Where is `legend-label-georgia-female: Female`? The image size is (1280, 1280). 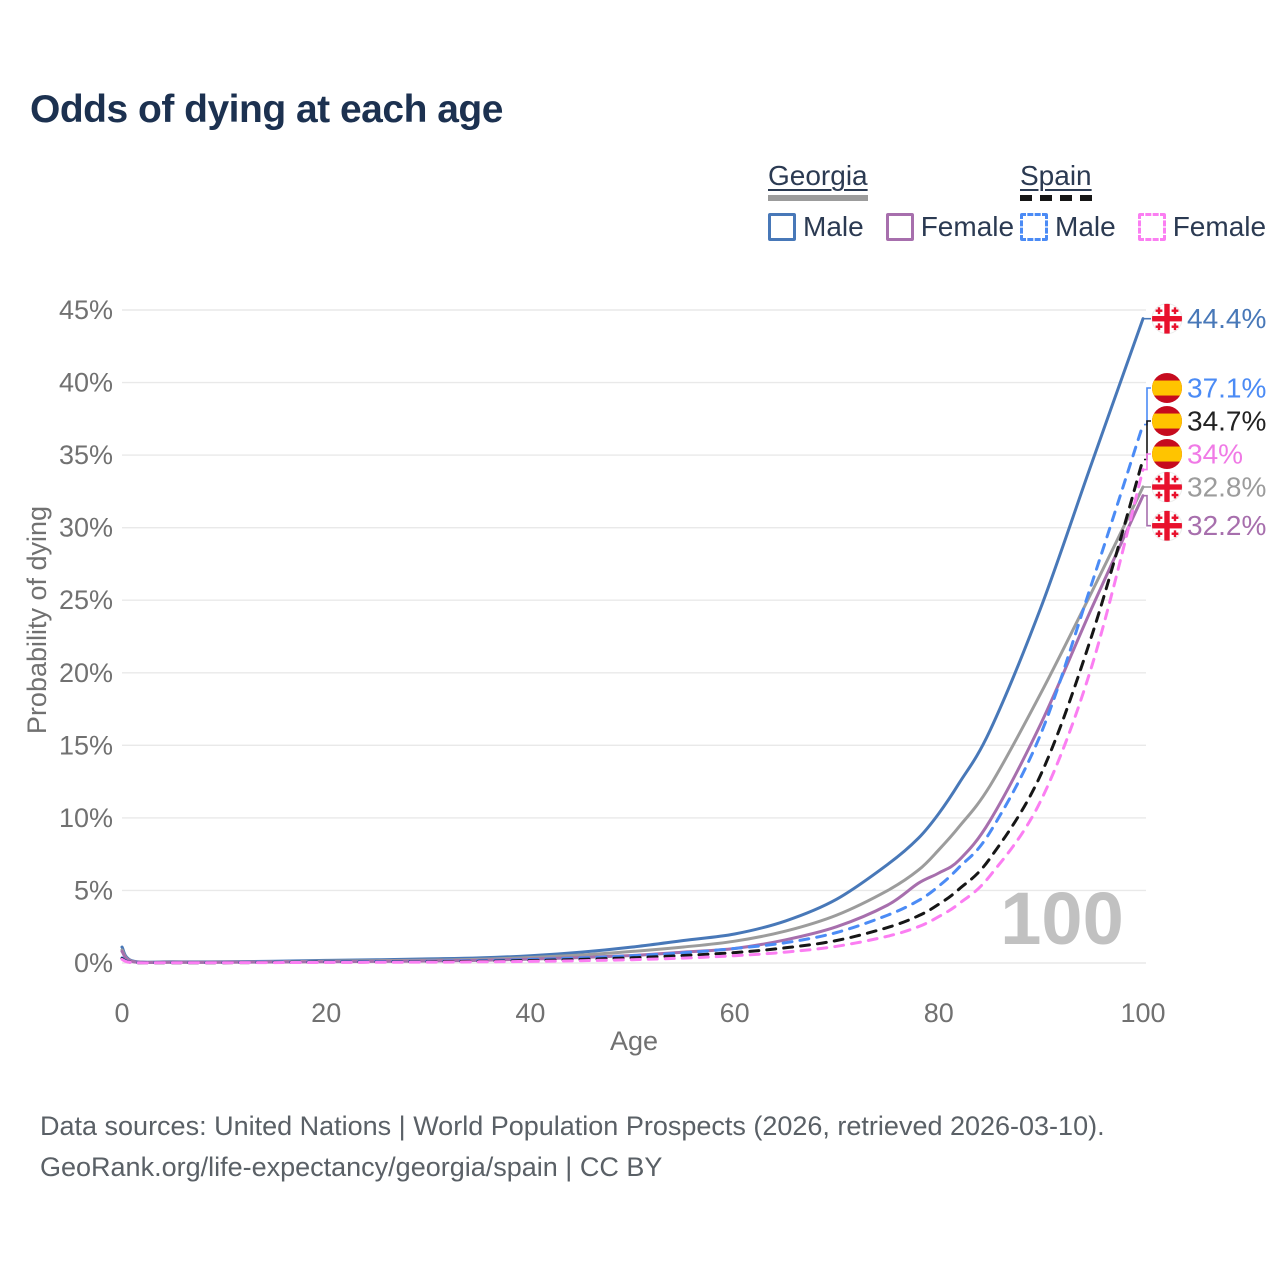
legend-label-georgia-female: Female is located at coordinates (967, 226).